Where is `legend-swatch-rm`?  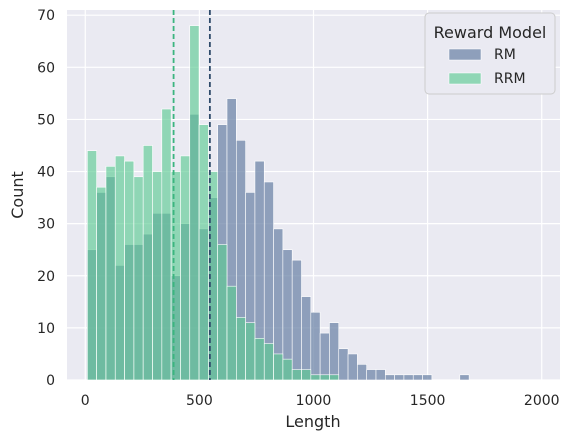 legend-swatch-rm is located at coordinates (465, 54).